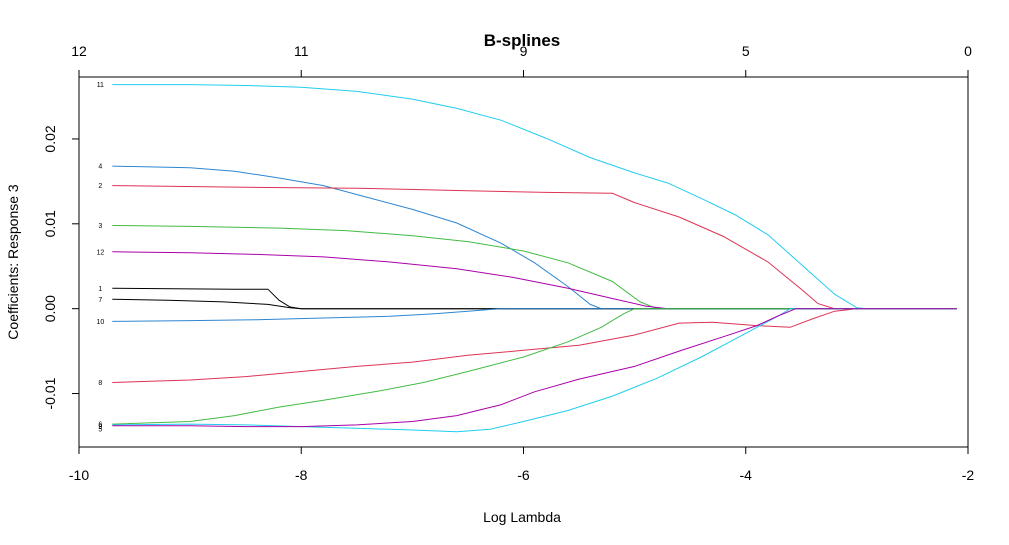 The image size is (1009, 545). I want to click on curve-label-5: 5, so click(100, 430).